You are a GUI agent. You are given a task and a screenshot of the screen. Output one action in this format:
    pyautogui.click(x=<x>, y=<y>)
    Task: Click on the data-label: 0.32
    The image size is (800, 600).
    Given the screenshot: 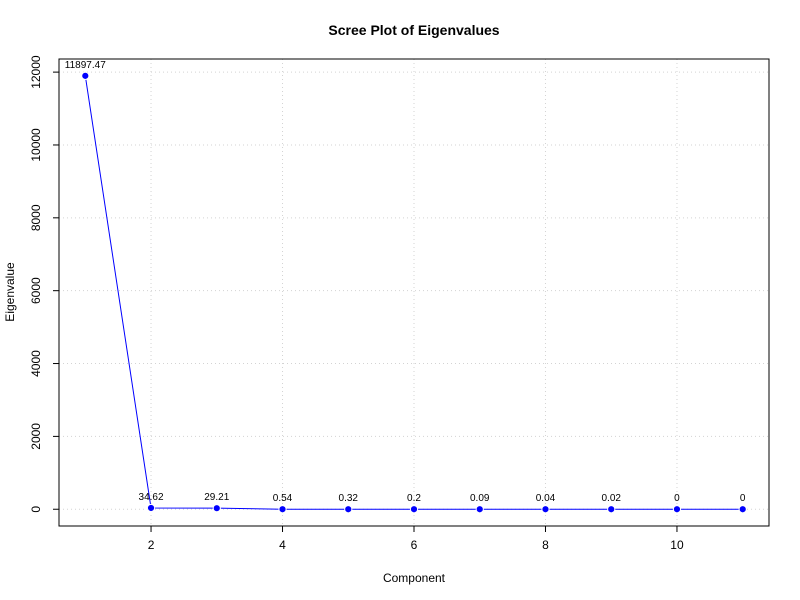 What is the action you would take?
    pyautogui.click(x=349, y=498)
    